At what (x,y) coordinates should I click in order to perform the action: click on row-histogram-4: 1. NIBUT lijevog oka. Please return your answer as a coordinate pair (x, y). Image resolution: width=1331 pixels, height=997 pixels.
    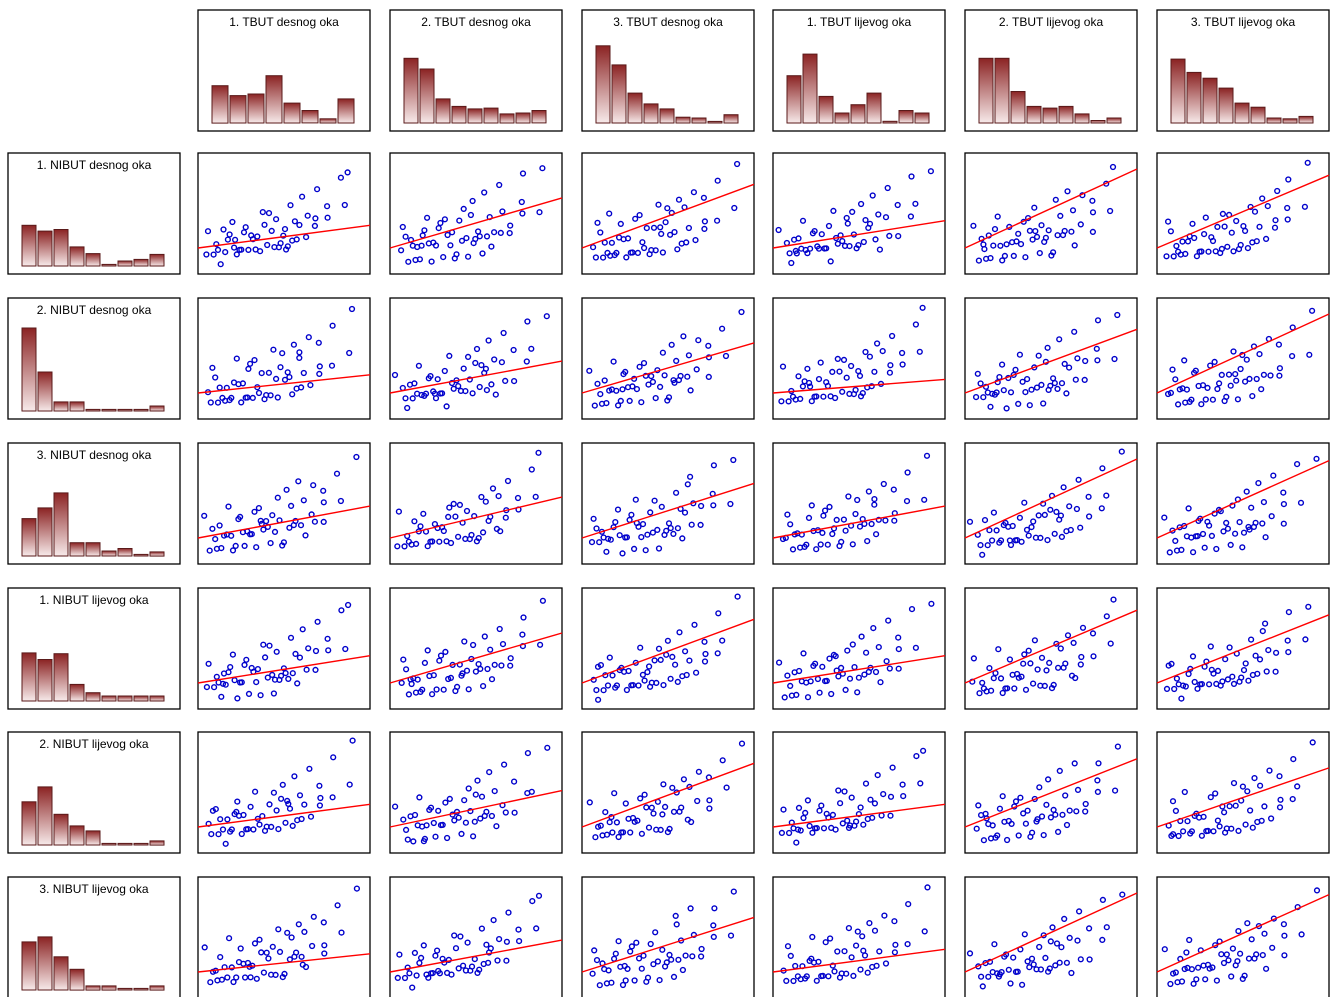
    Looking at the image, I should click on (94, 648).